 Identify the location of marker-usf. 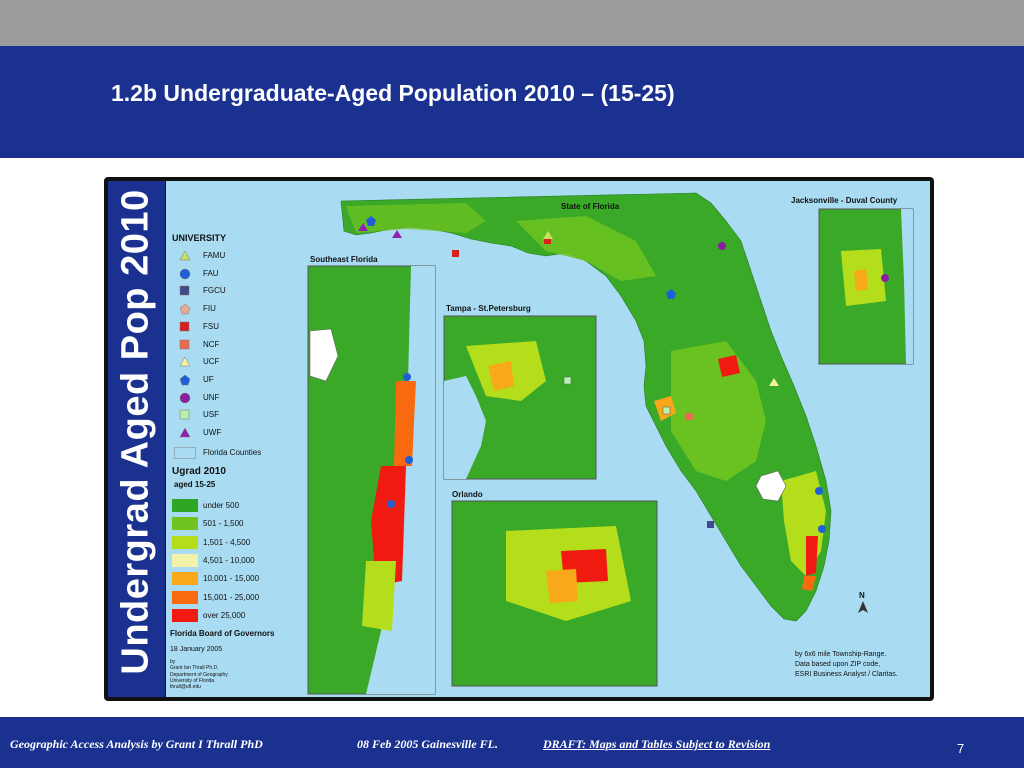
(666, 410).